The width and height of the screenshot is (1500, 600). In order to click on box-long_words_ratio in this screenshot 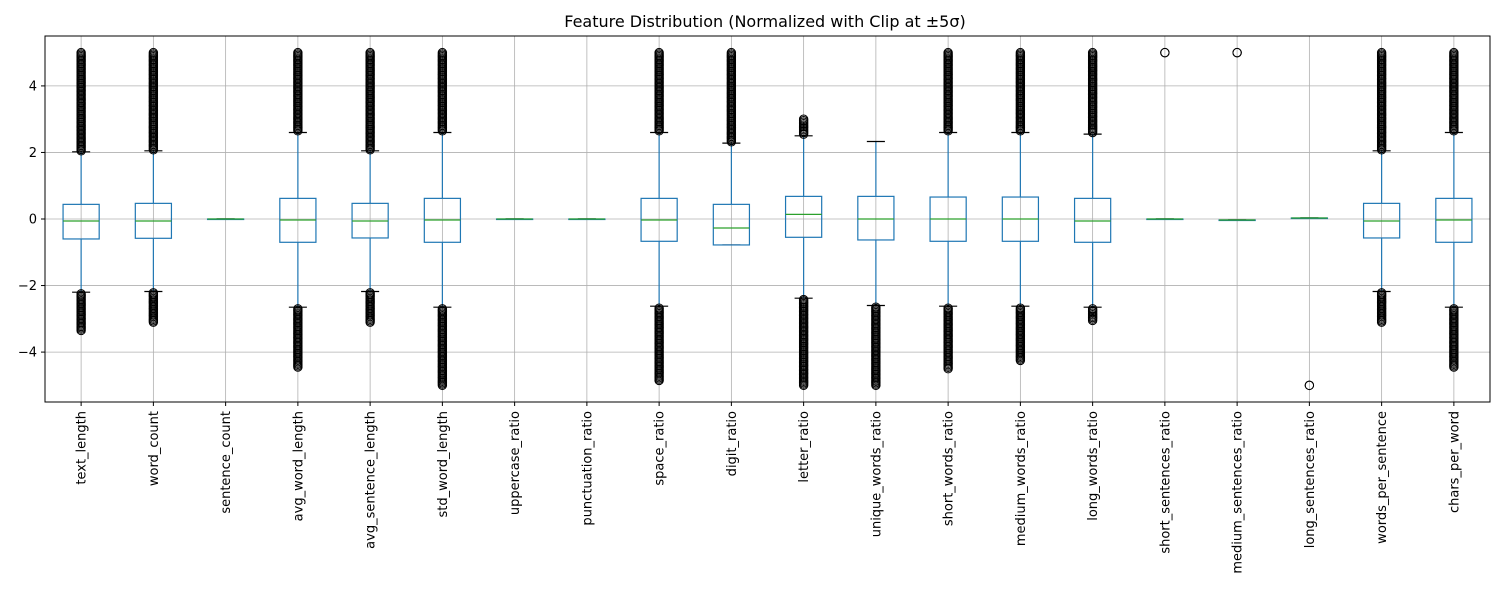, I will do `click(1092, 186)`.